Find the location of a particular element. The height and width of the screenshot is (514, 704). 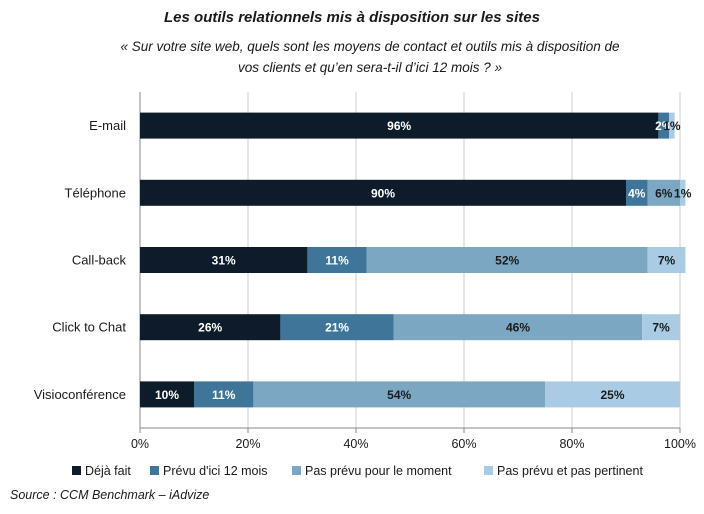

data-label: 31% is located at coordinates (224, 261).